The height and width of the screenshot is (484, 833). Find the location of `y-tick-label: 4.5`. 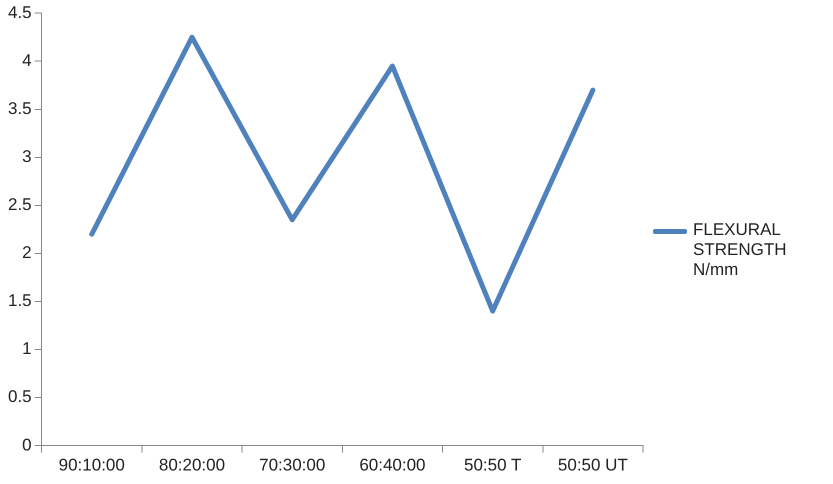

y-tick-label: 4.5 is located at coordinates (20, 12).